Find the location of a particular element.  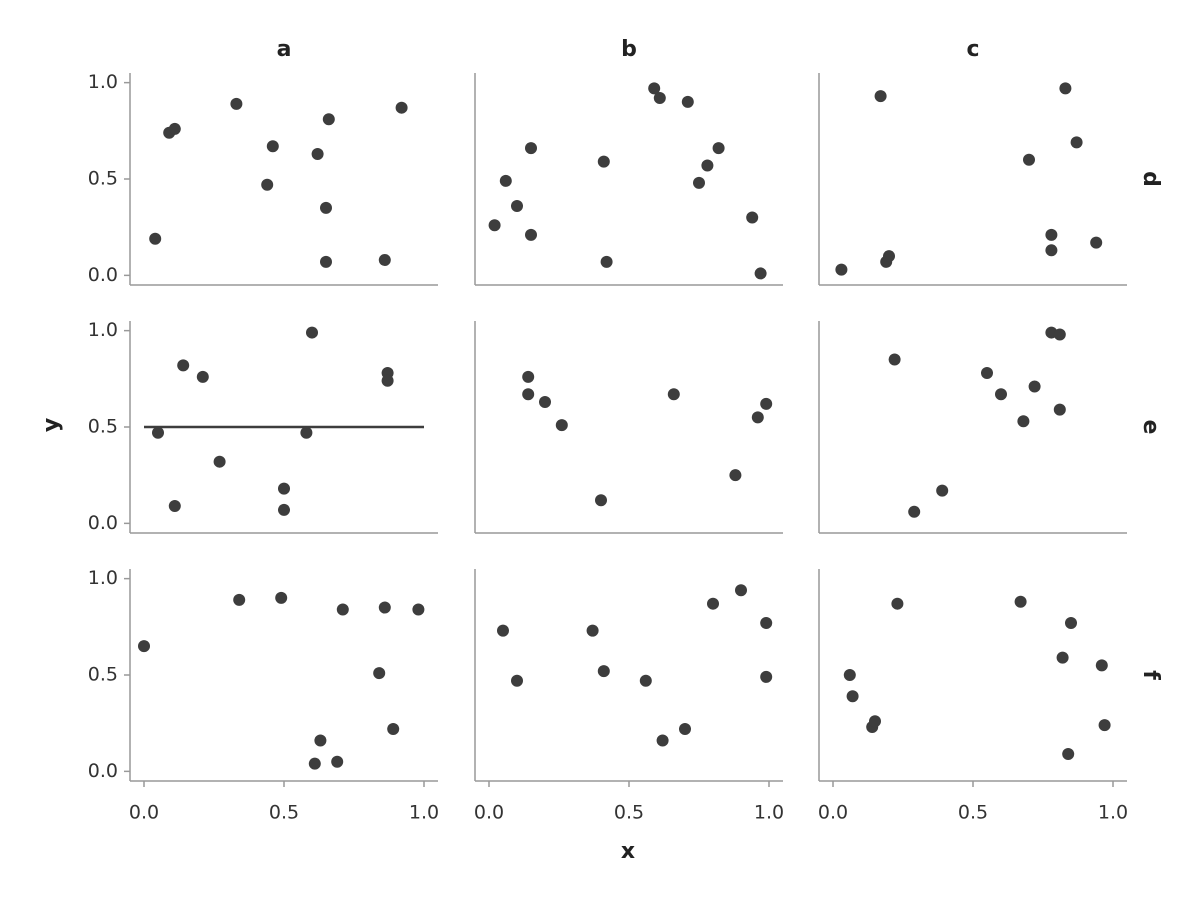

y-axis-label: y is located at coordinates (51, 425).